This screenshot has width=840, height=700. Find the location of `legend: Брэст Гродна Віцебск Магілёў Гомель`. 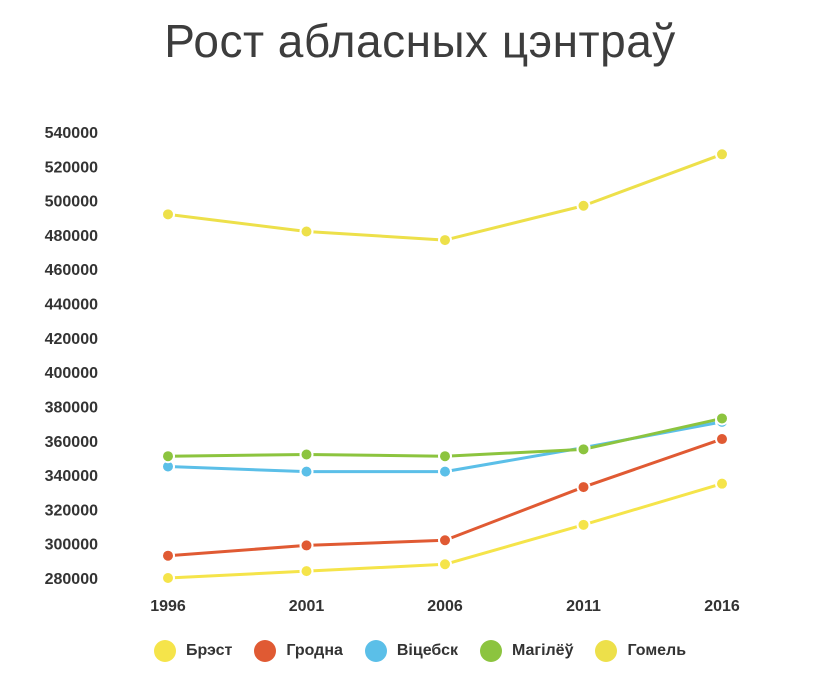

legend: Брэст Гродна Віцебск Магілёў Гомель is located at coordinates (420, 651).